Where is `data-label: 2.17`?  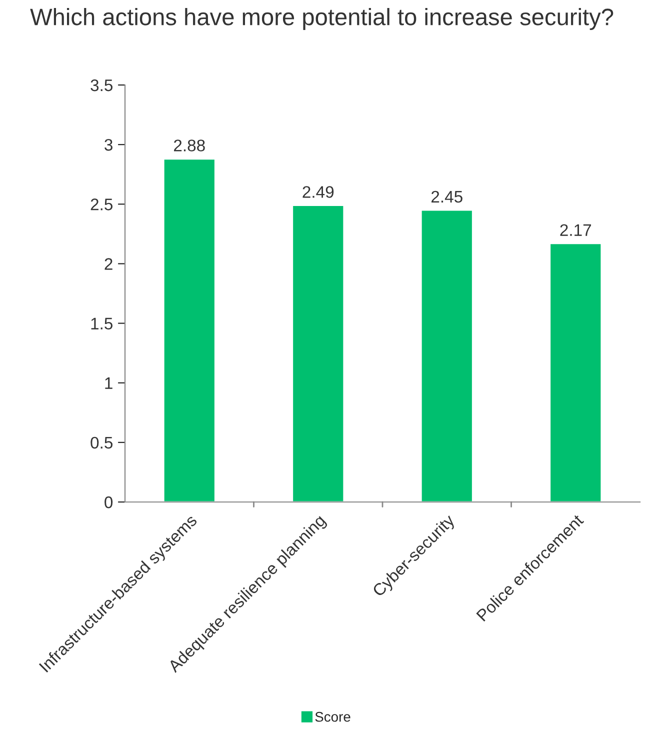
data-label: 2.17 is located at coordinates (576, 230).